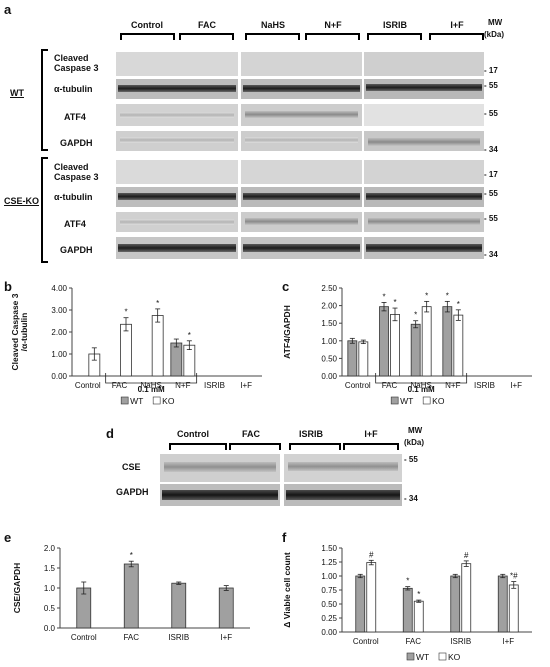 The height and width of the screenshot is (667, 550). Describe the element at coordinates (17, 588) in the screenshot. I see `y-axis-label: CSE/GAPDH` at that location.